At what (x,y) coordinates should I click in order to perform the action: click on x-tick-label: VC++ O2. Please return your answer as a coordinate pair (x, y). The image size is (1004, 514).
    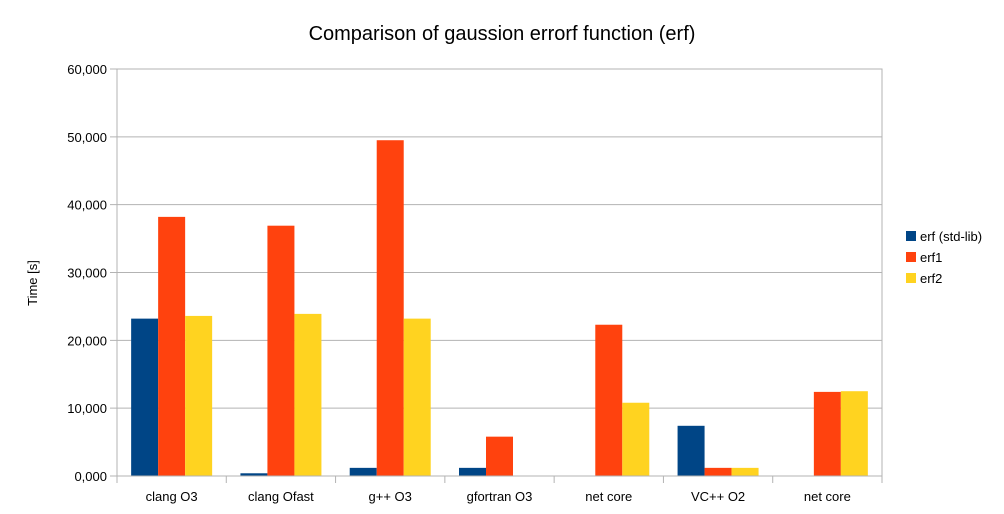
    Looking at the image, I should click on (718, 496).